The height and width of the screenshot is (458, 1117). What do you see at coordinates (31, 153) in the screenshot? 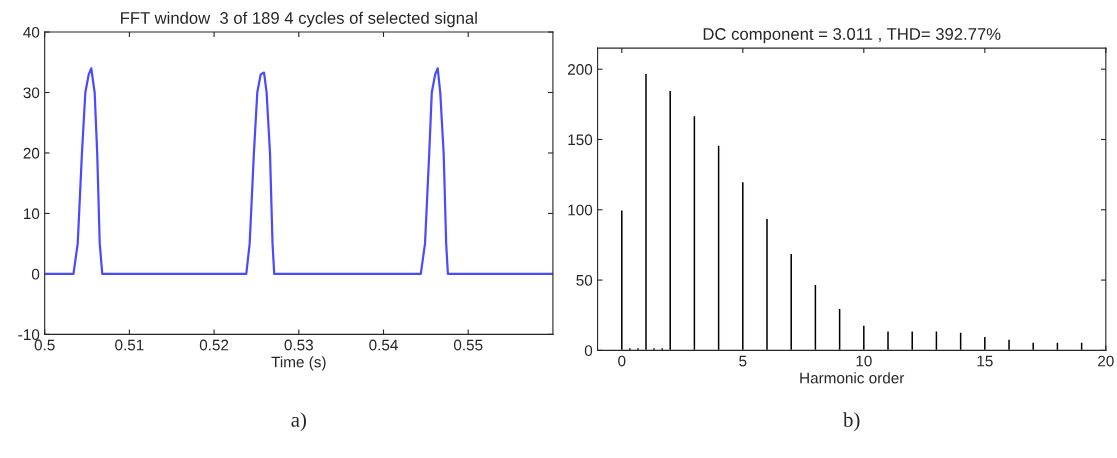
I see `y-tick-label: 20` at bounding box center [31, 153].